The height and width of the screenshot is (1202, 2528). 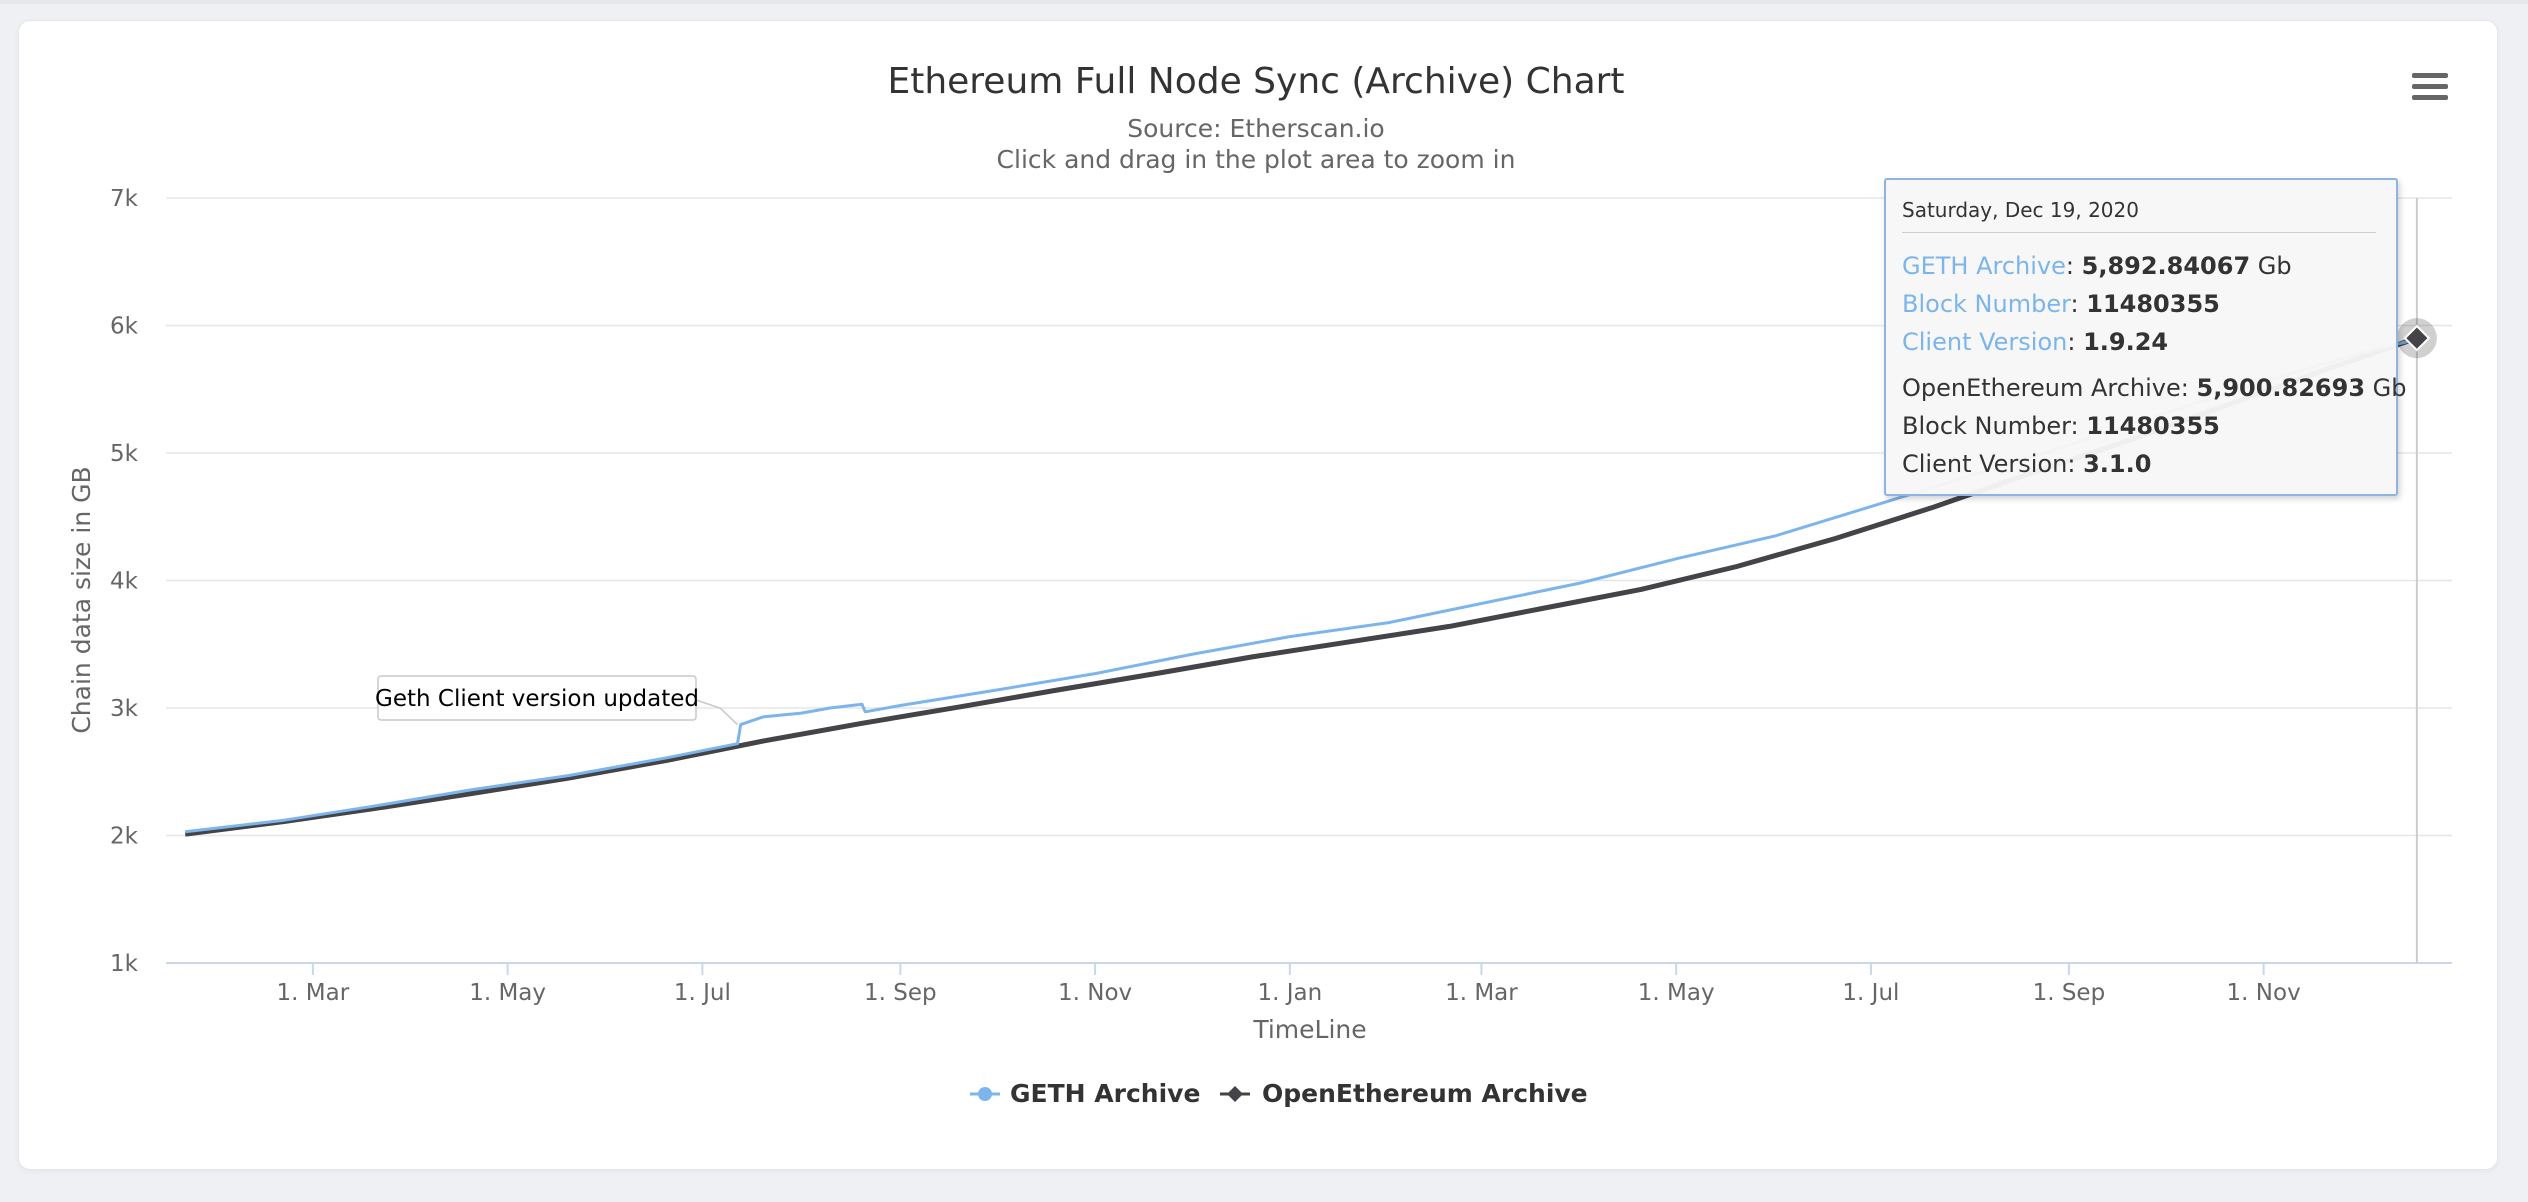 I want to click on tooltip-geth-archive-row: GETH Archive: 5,892.84067 Gb, so click(x=2097, y=266).